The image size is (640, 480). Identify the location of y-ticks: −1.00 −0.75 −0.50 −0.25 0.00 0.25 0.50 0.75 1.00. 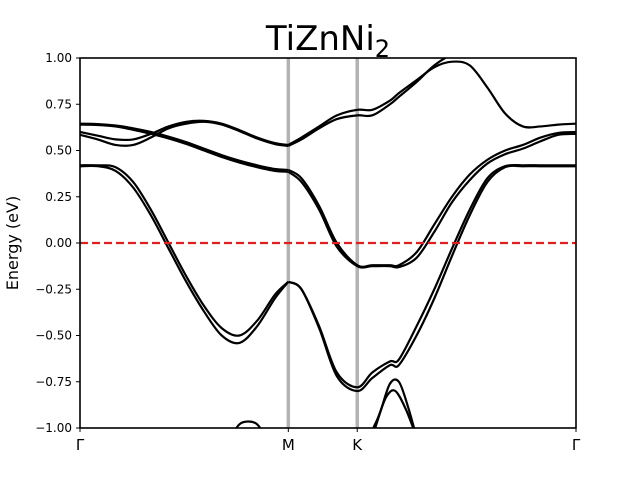
(57, 243).